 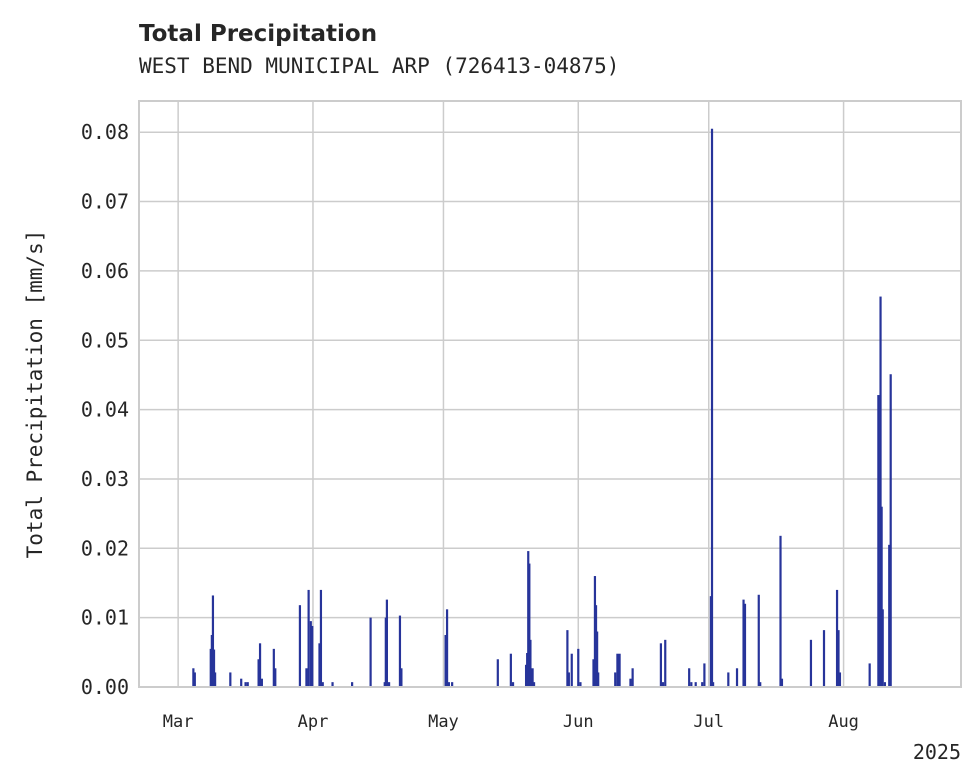 What do you see at coordinates (105, 271) in the screenshot?
I see `y-tick-label: 0.06` at bounding box center [105, 271].